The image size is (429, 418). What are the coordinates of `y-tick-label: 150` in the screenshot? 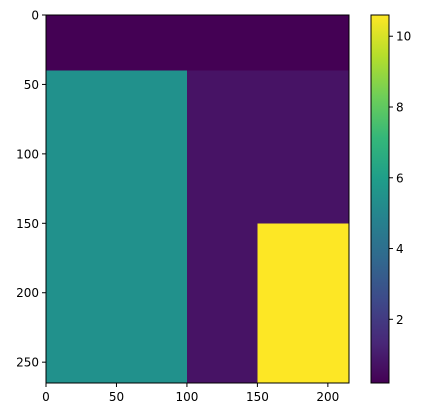 It's located at (27, 224).